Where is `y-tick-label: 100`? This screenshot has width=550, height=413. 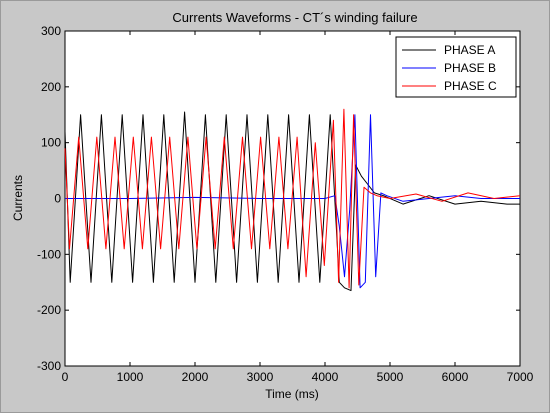
y-tick-label: 100 is located at coordinates (51, 143).